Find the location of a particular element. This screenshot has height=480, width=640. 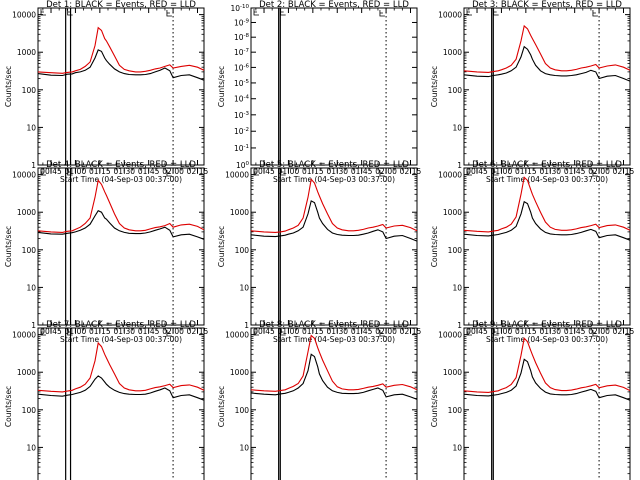

panel-title: Det 3: BLACK = Events, RED = LLD is located at coordinates (547, 5).